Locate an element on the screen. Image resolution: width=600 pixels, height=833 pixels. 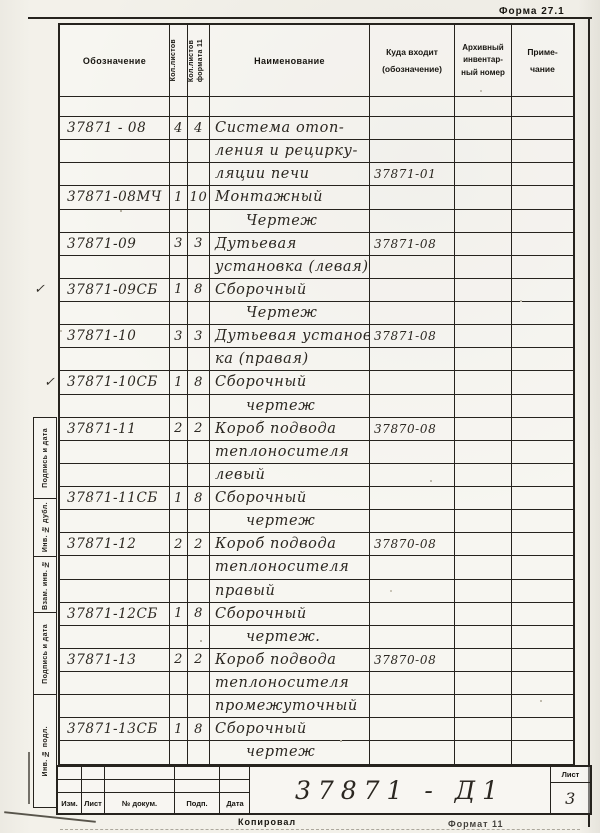
table-row: промежуточный is located at coordinates (316, 707).